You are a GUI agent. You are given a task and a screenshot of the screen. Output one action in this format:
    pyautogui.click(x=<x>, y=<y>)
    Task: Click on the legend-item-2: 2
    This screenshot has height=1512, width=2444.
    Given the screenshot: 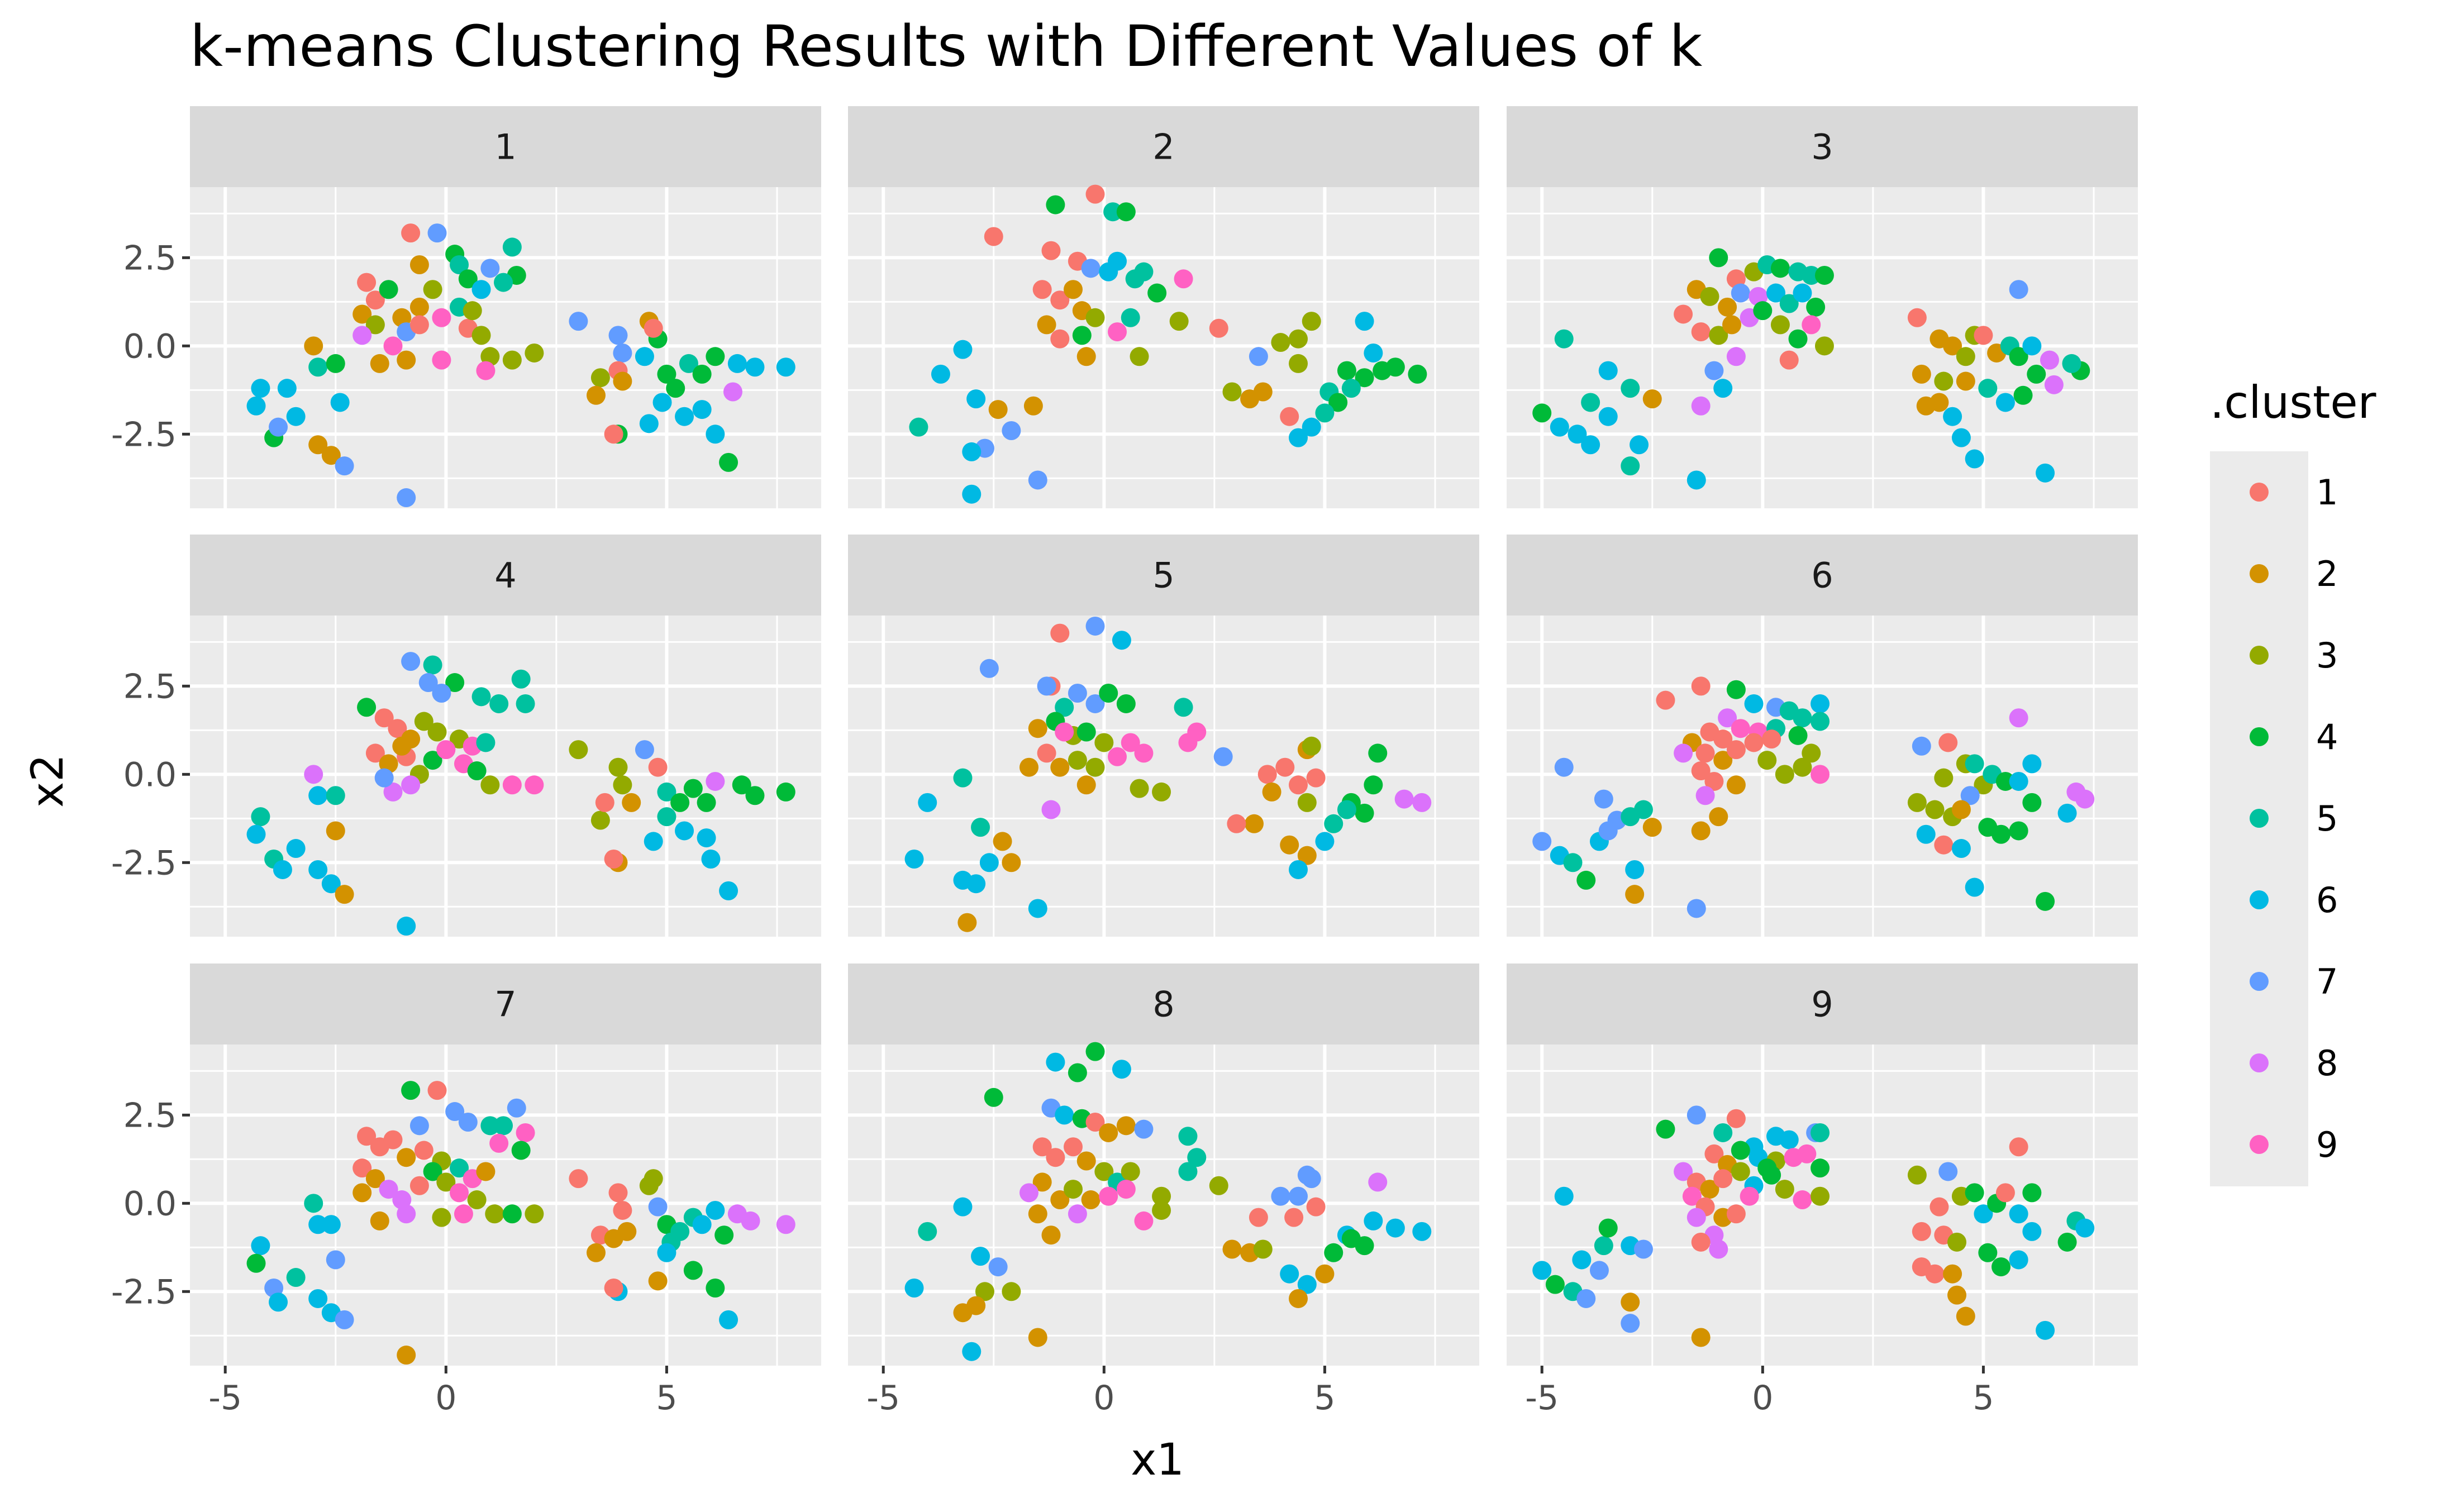 What is the action you would take?
    pyautogui.click(x=2294, y=574)
    